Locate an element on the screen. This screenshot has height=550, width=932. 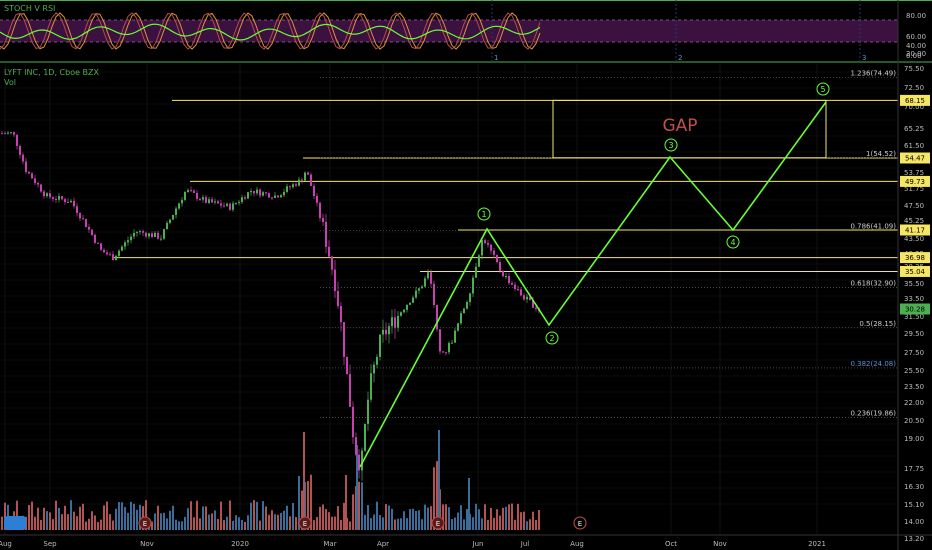
fib-level-label: 0.5(28.15) is located at coordinates (877, 324).